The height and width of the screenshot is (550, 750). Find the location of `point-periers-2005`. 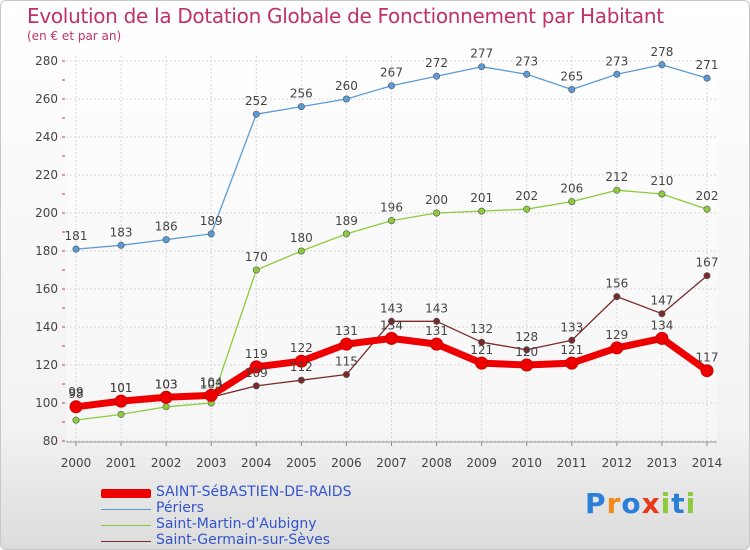

point-periers-2005 is located at coordinates (301, 107).